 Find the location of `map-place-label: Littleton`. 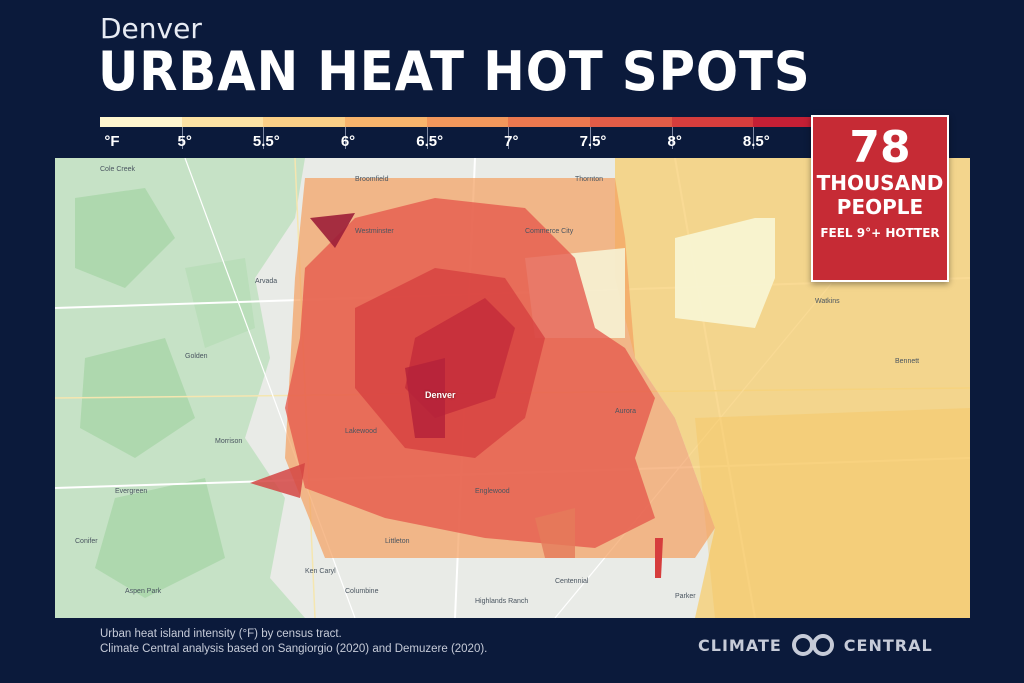

map-place-label: Littleton is located at coordinates (397, 541).